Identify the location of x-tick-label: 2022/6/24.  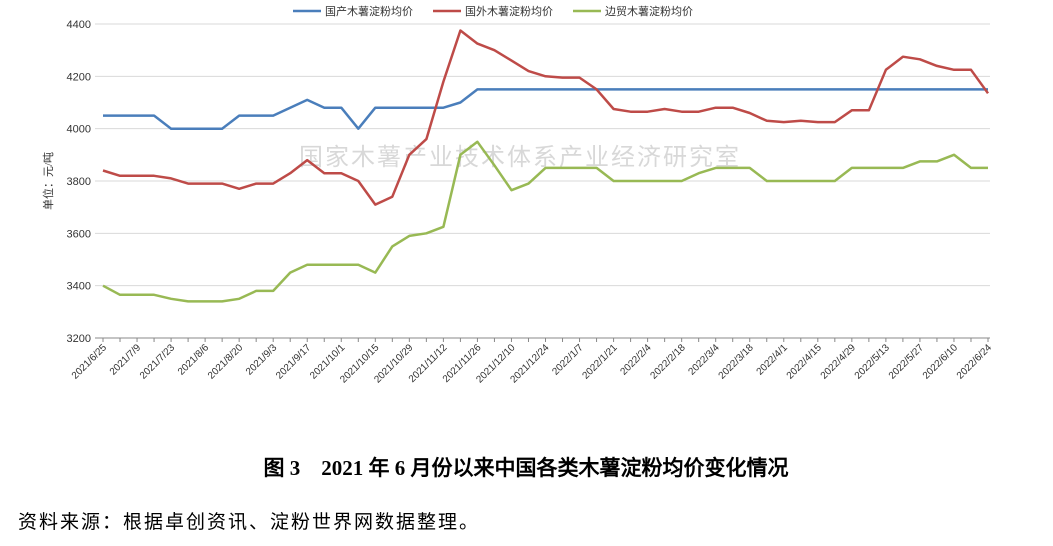
(975, 362).